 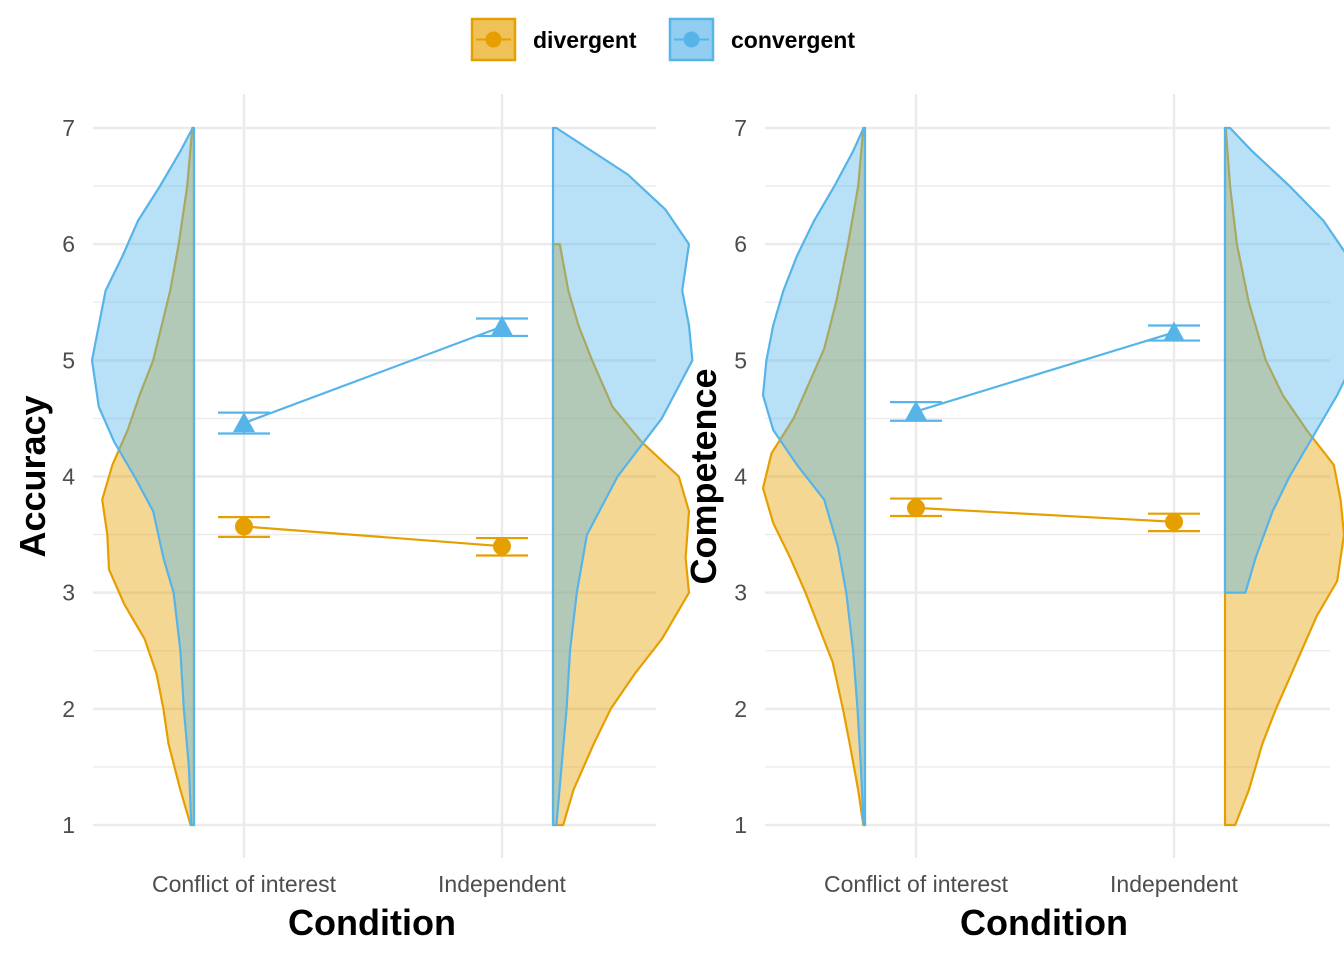 What do you see at coordinates (703, 476) in the screenshot?
I see `y-axis-title: Competence` at bounding box center [703, 476].